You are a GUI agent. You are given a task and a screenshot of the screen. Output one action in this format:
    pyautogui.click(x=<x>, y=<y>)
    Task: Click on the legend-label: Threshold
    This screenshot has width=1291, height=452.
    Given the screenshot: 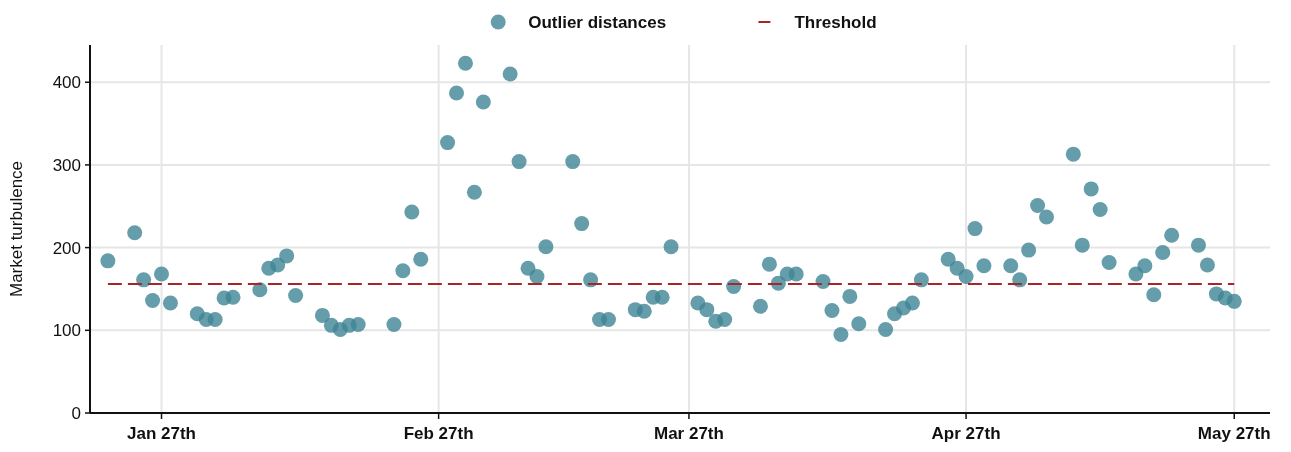 What is the action you would take?
    pyautogui.click(x=835, y=22)
    